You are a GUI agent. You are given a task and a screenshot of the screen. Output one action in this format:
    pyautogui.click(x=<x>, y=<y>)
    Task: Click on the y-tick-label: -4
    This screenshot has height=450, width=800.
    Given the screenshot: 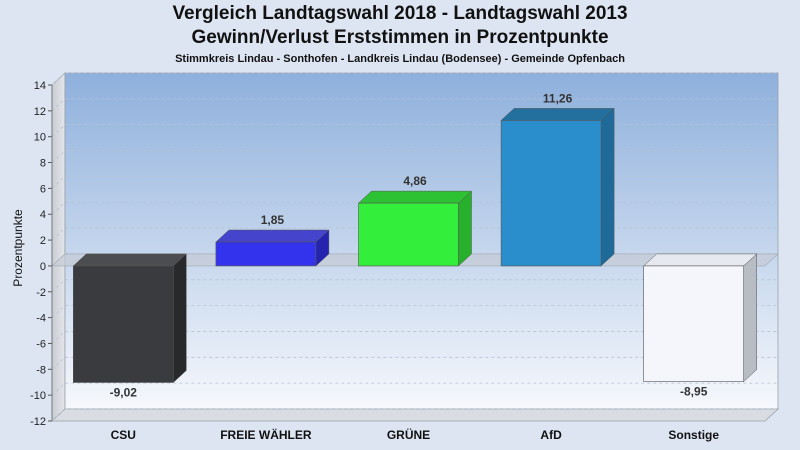 What is the action you would take?
    pyautogui.click(x=41, y=319)
    